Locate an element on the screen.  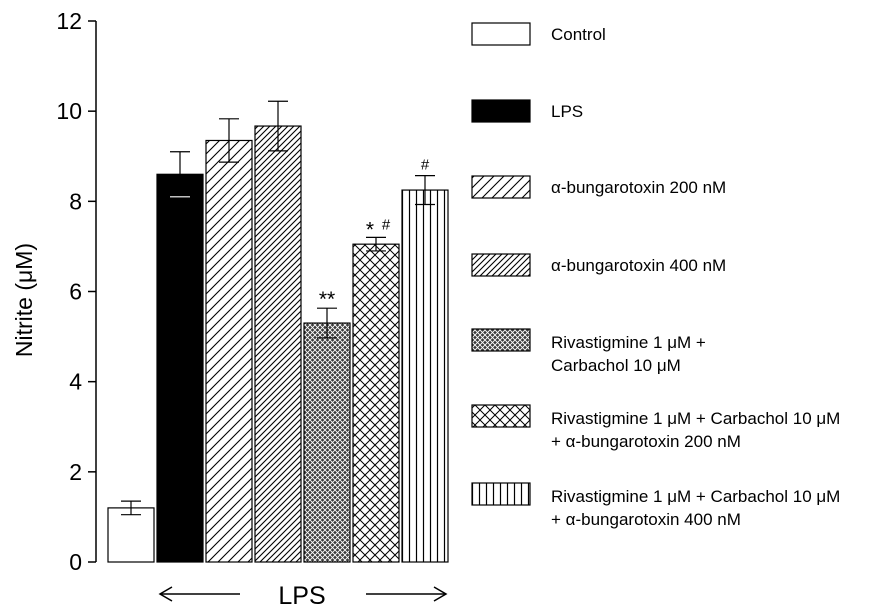
y-tick-label-8: 8 is located at coordinates (75, 201).